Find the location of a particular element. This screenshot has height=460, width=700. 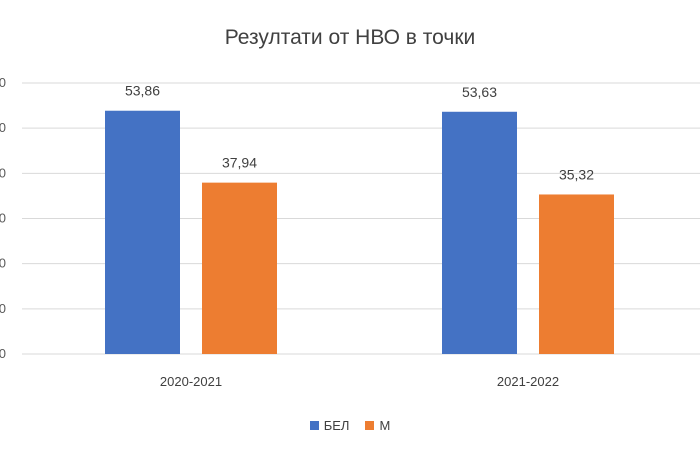

y-tick-label: 60 is located at coordinates (3, 82).